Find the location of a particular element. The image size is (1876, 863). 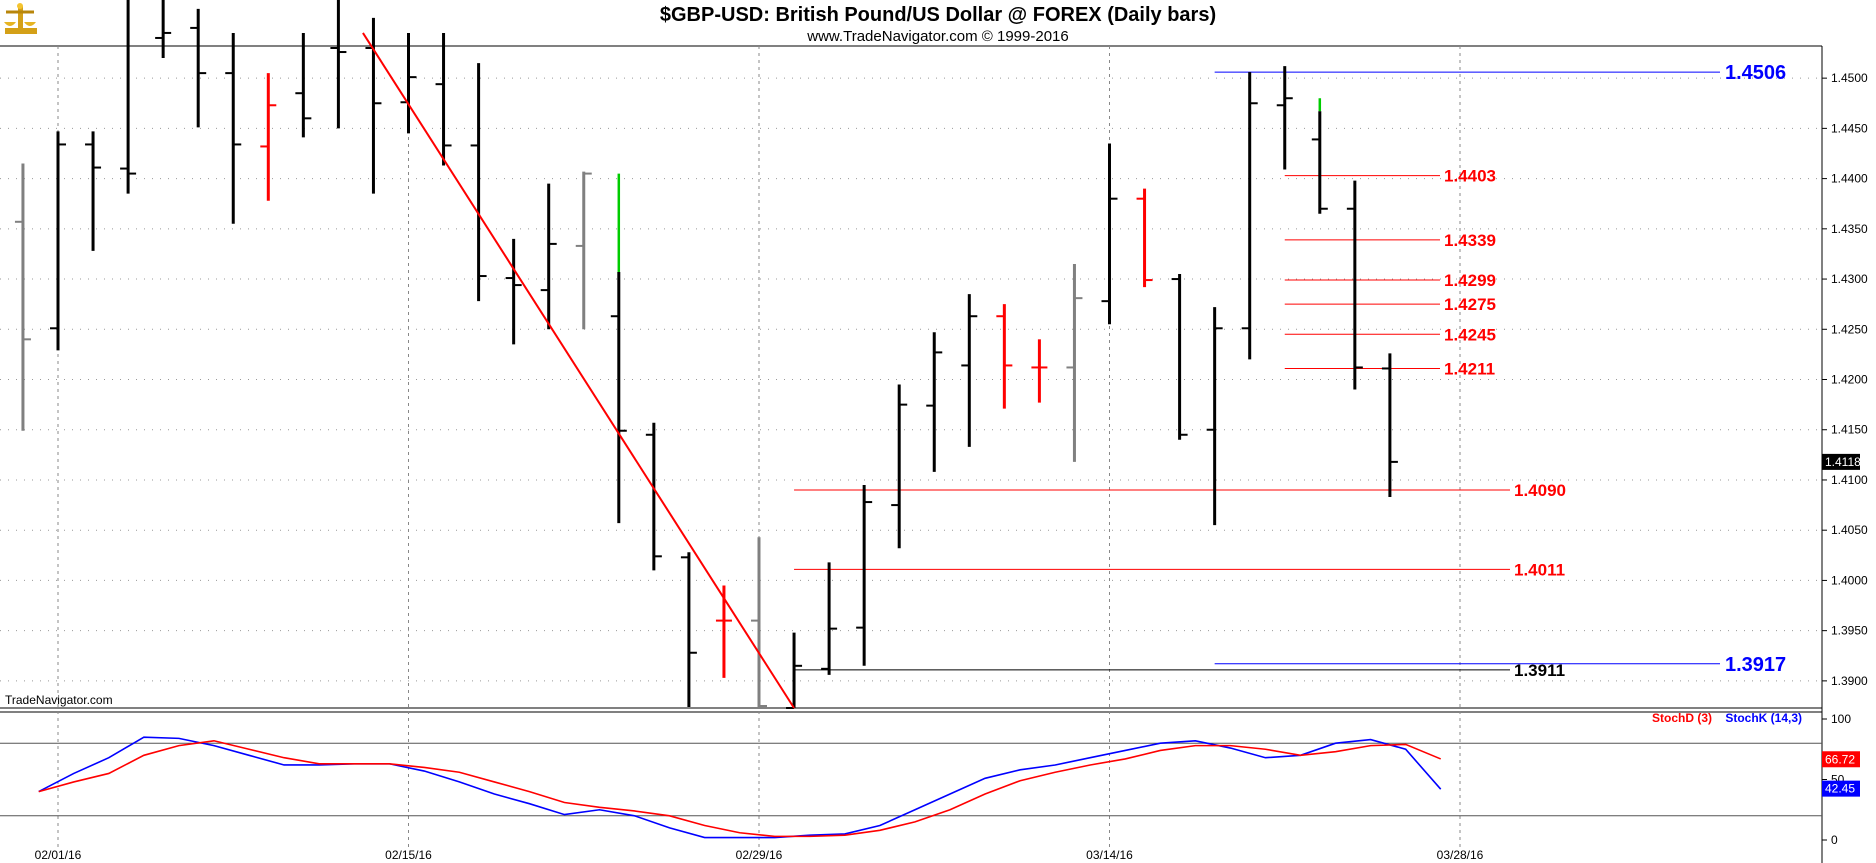

date-axis: 02/01/16 02/15/16 02/29/16 03/14/16 03/28/16 is located at coordinates (759, 855).